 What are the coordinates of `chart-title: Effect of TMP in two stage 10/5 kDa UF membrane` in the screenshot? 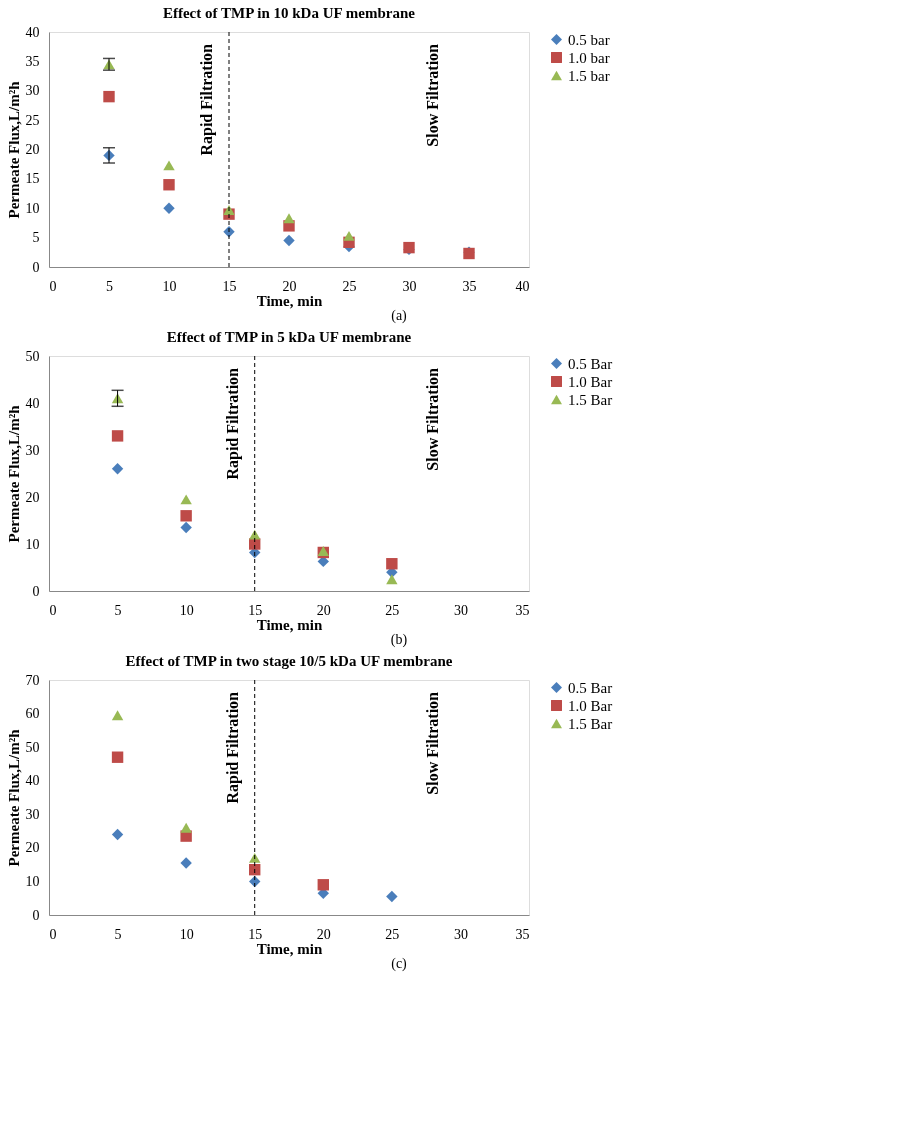 It's located at (289, 661).